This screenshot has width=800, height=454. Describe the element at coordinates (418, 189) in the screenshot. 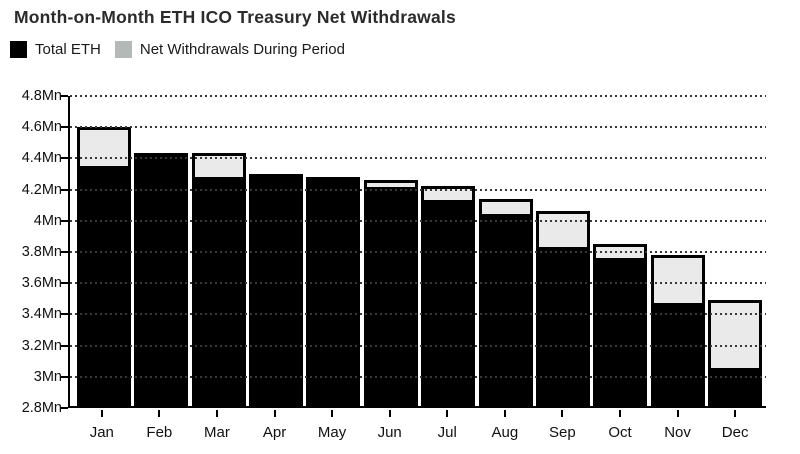

I see `gridline-4.2Mn` at that location.